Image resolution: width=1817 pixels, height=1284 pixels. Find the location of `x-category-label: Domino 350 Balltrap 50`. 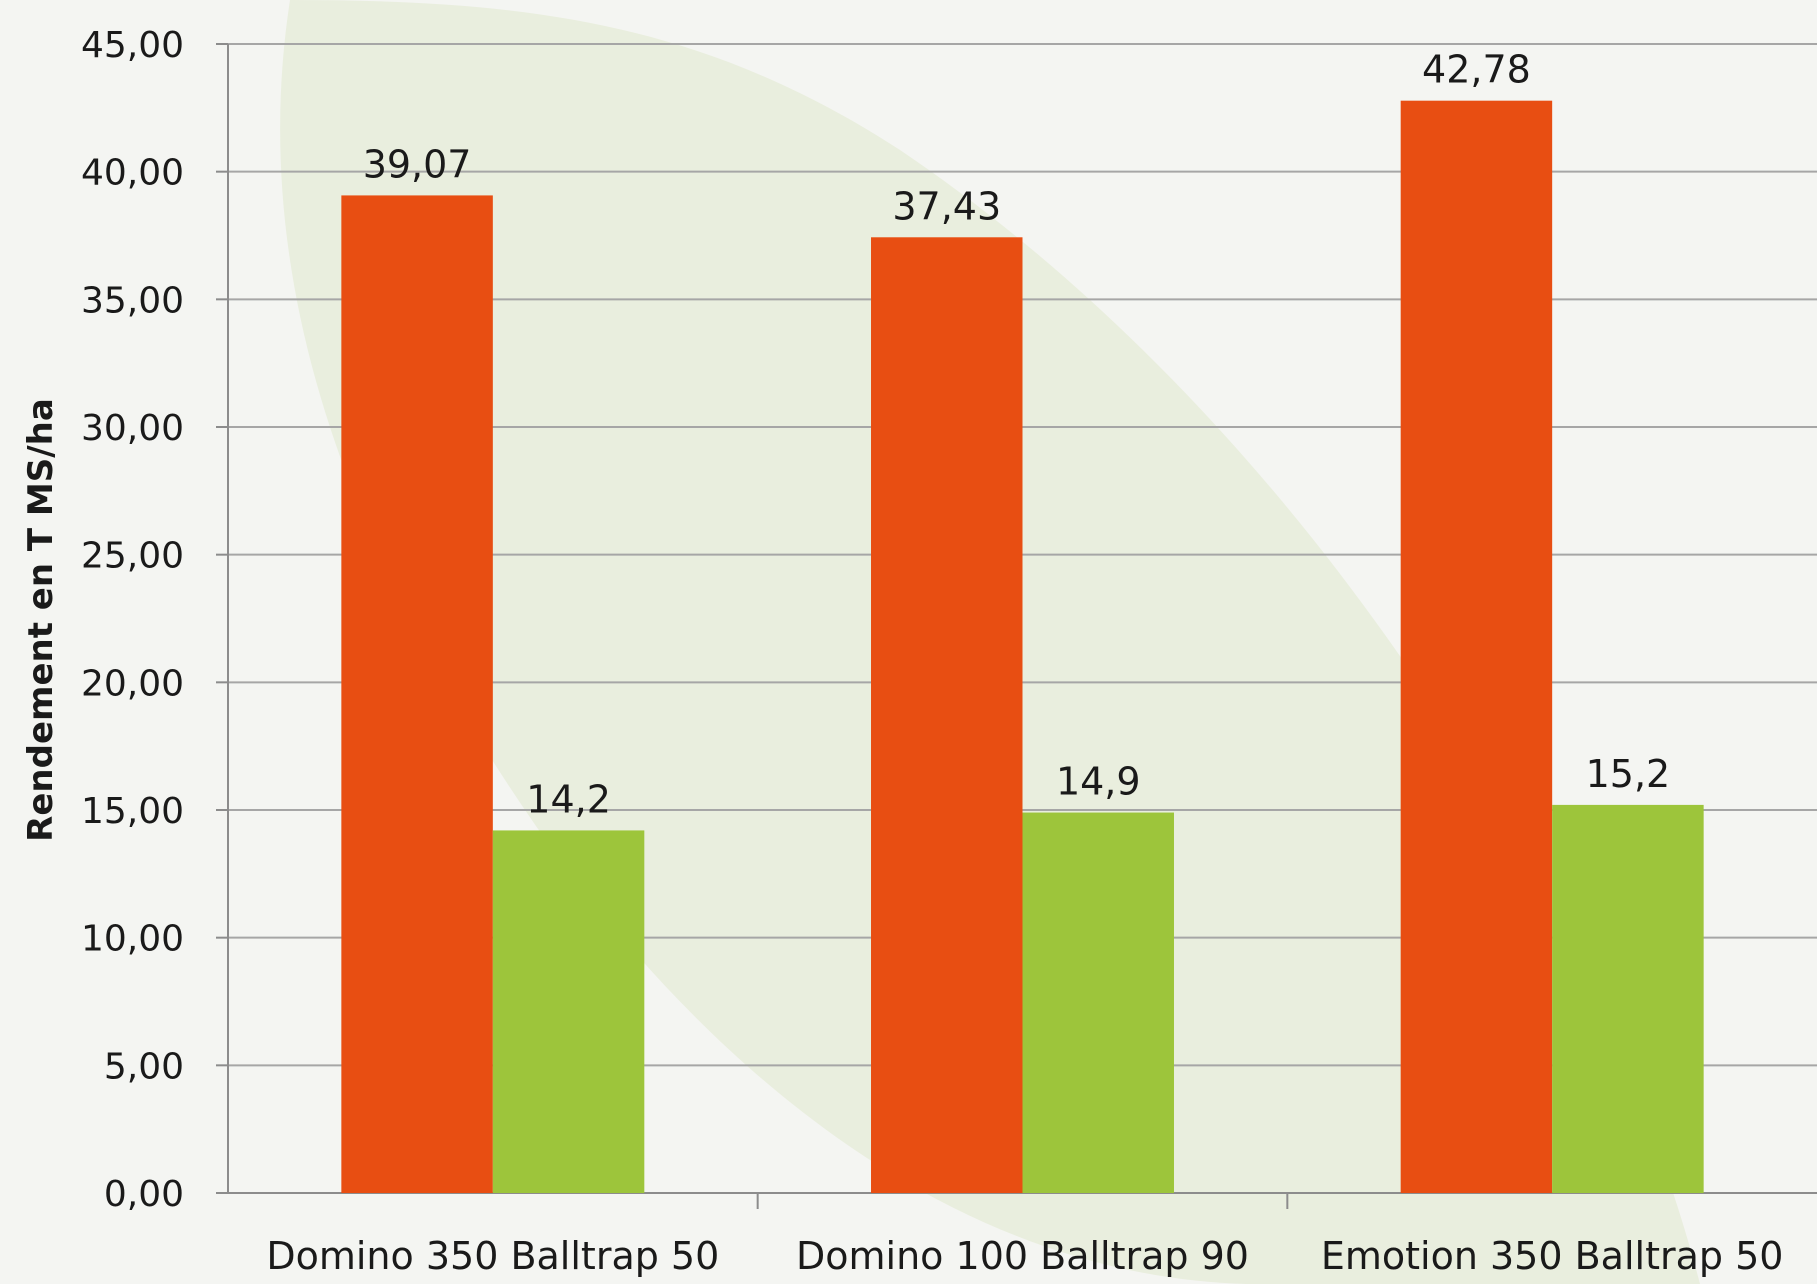

x-category-label: Domino 350 Balltrap 50 is located at coordinates (492, 1256).